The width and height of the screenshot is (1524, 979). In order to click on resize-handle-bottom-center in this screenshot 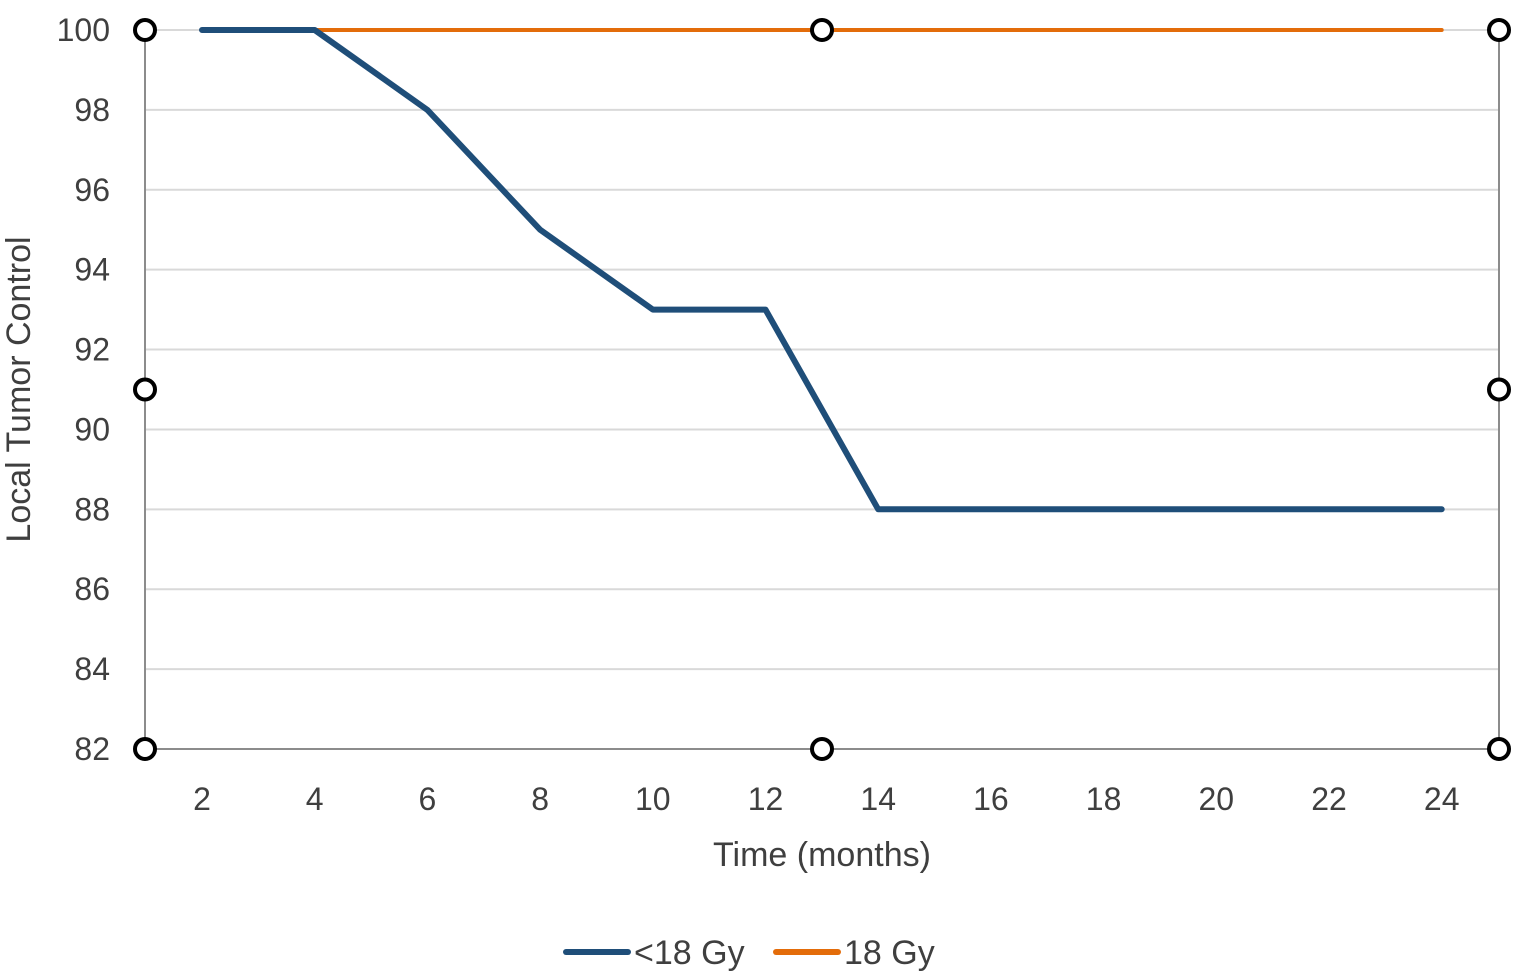, I will do `click(822, 749)`.